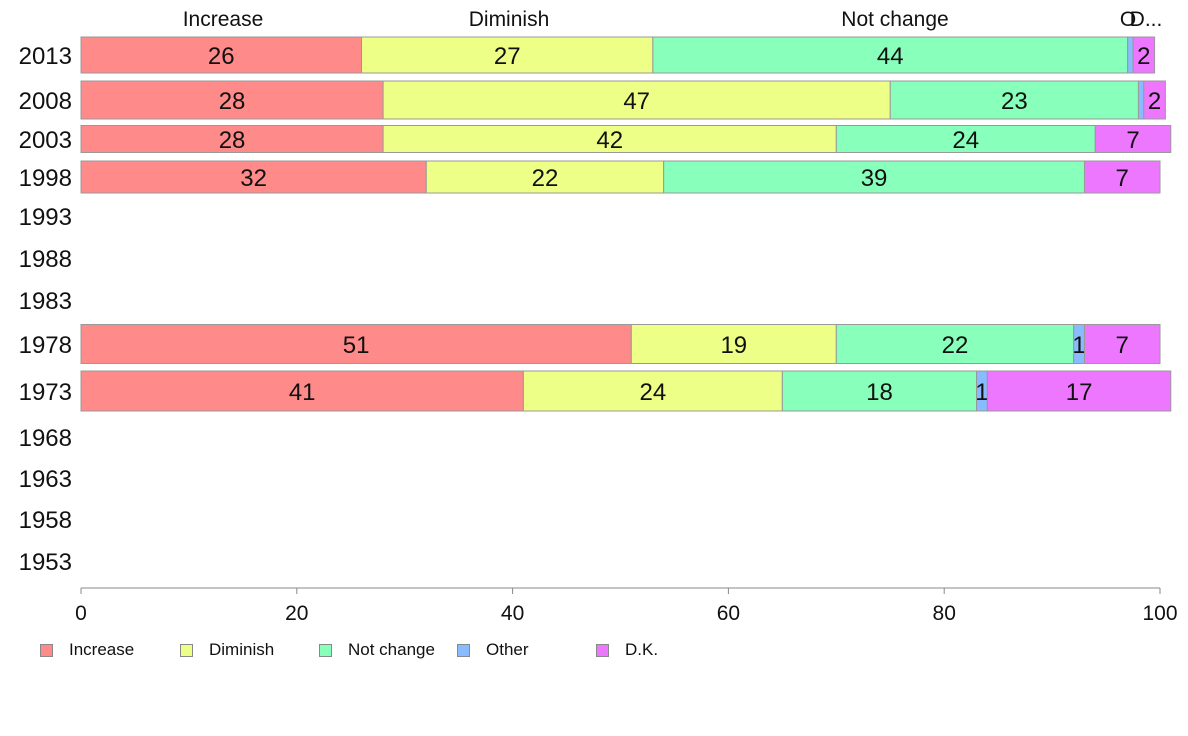  What do you see at coordinates (45, 520) in the screenshot?
I see `y-tick-label: 1958` at bounding box center [45, 520].